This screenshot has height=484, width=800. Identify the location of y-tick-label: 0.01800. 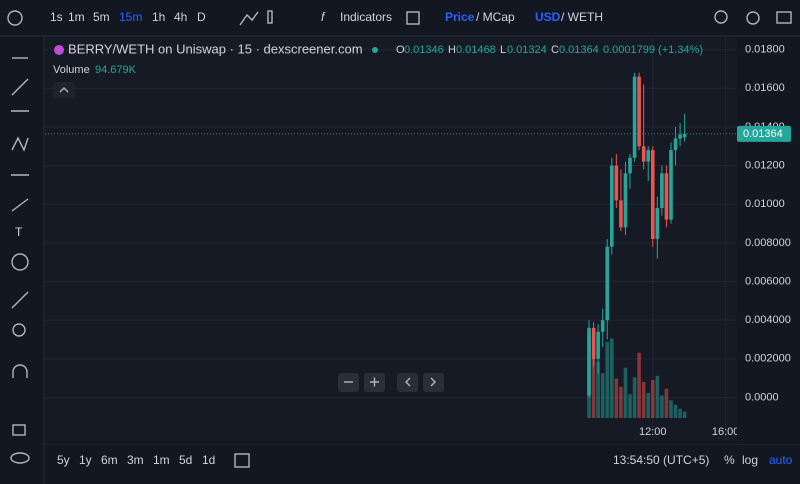
(765, 50).